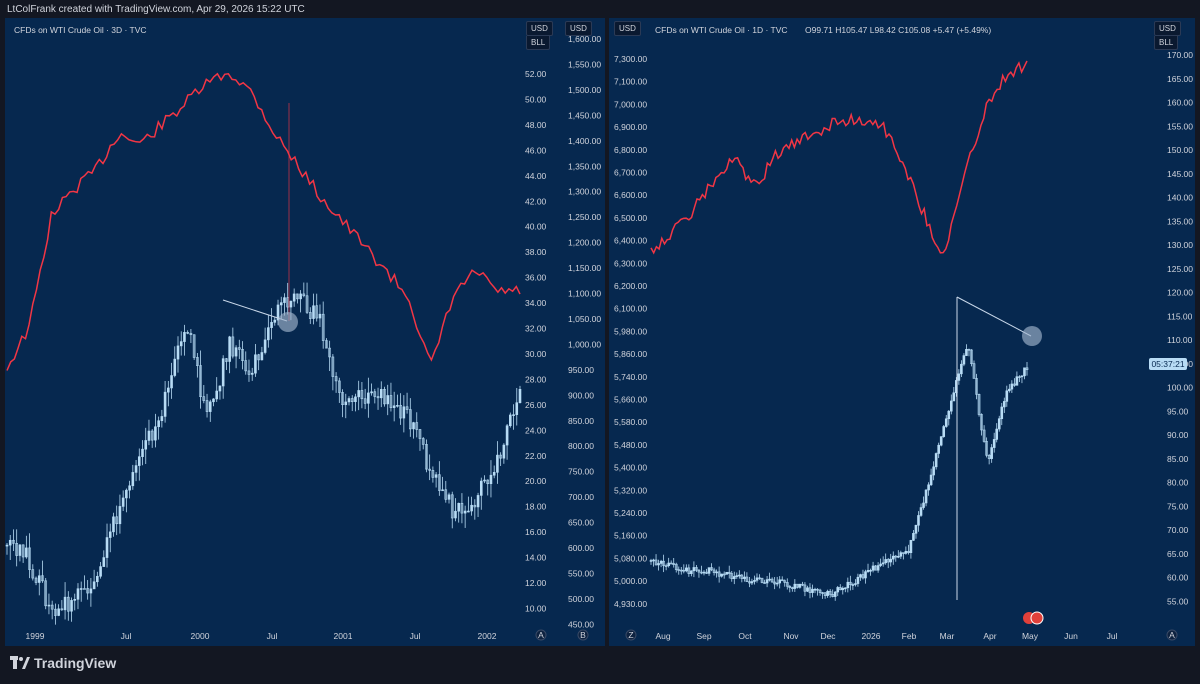  What do you see at coordinates (630, 150) in the screenshot?
I see `y-tick-left: 6,800.00` at bounding box center [630, 150].